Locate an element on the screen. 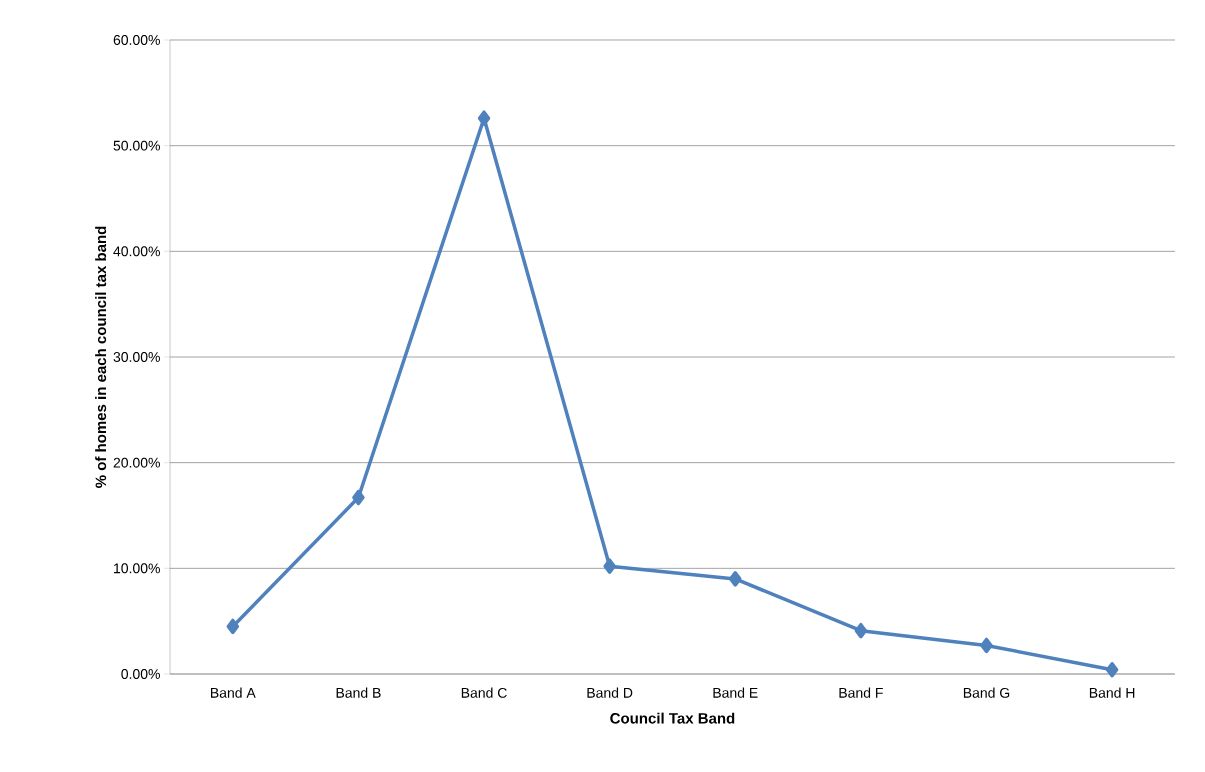 Image resolution: width=1205 pixels, height=772 pixels. y-tick-label: 0.00% is located at coordinates (140, 674).